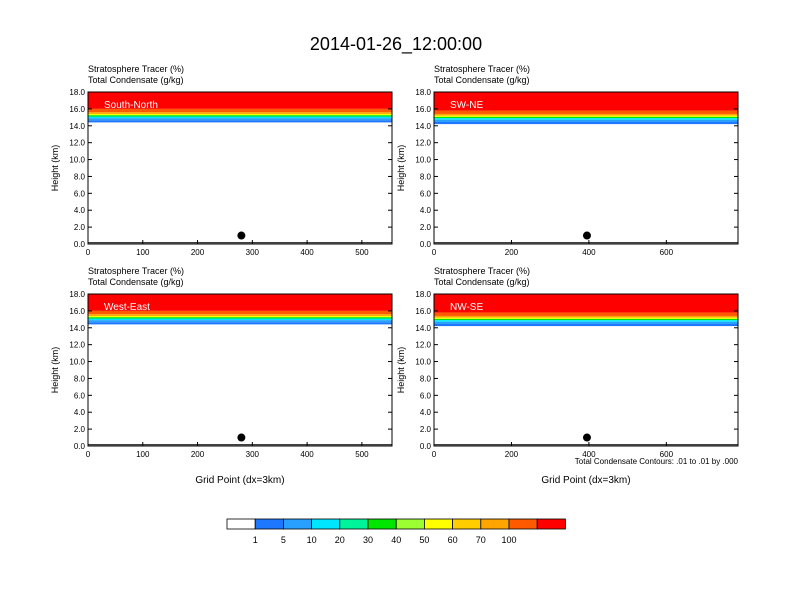 The width and height of the screenshot is (792, 612). I want to click on y-tick-label: 16.0, so click(423, 311).